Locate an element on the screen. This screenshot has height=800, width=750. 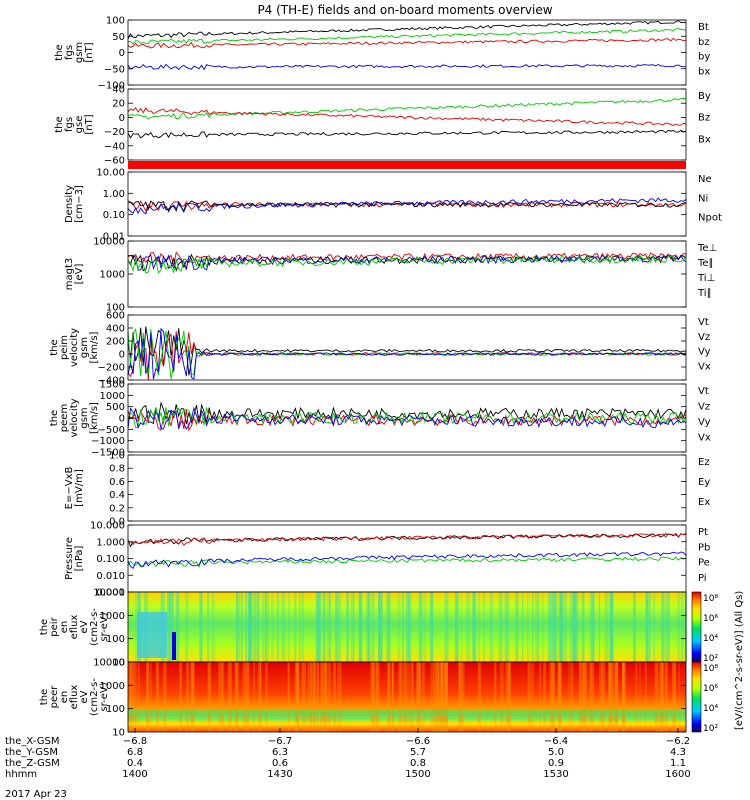
trace-peem_velocity-Vy is located at coordinates (407, 418).